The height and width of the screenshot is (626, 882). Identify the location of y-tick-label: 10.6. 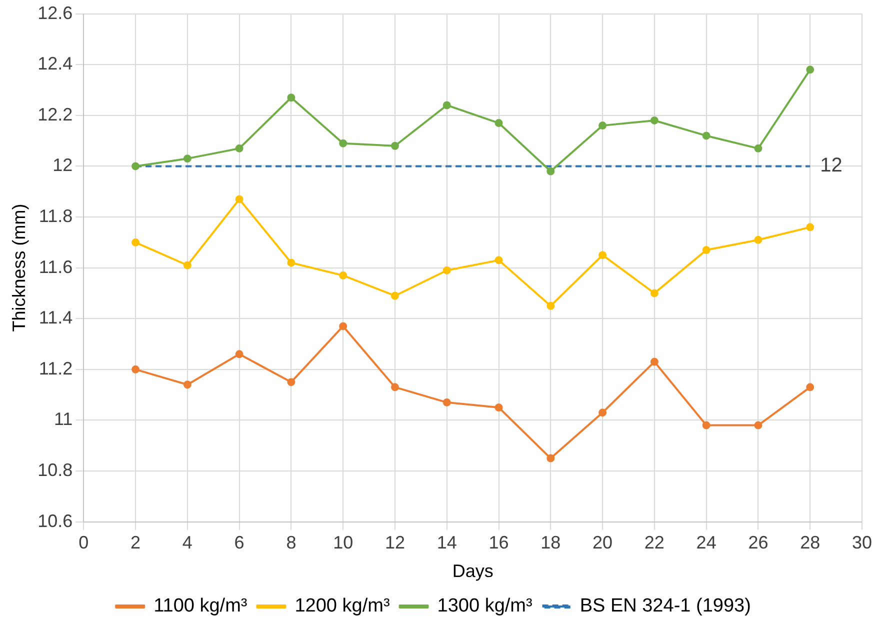
(55, 520).